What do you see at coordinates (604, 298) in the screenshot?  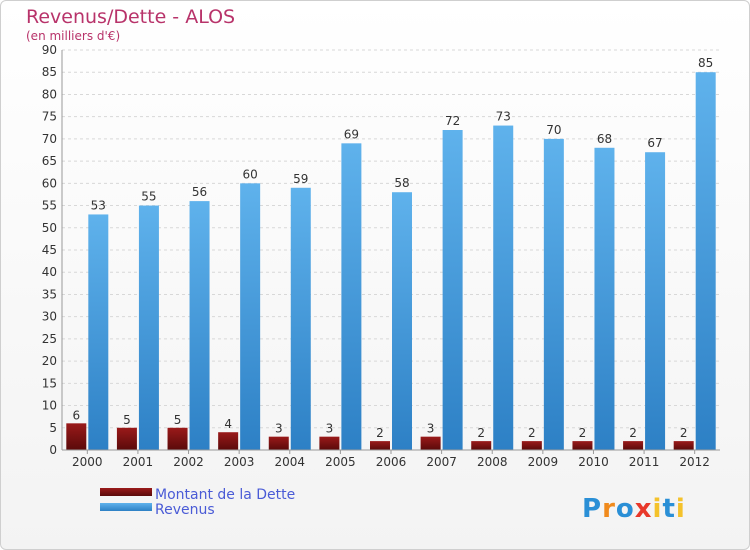 I see `bar-revenue-2010` at bounding box center [604, 298].